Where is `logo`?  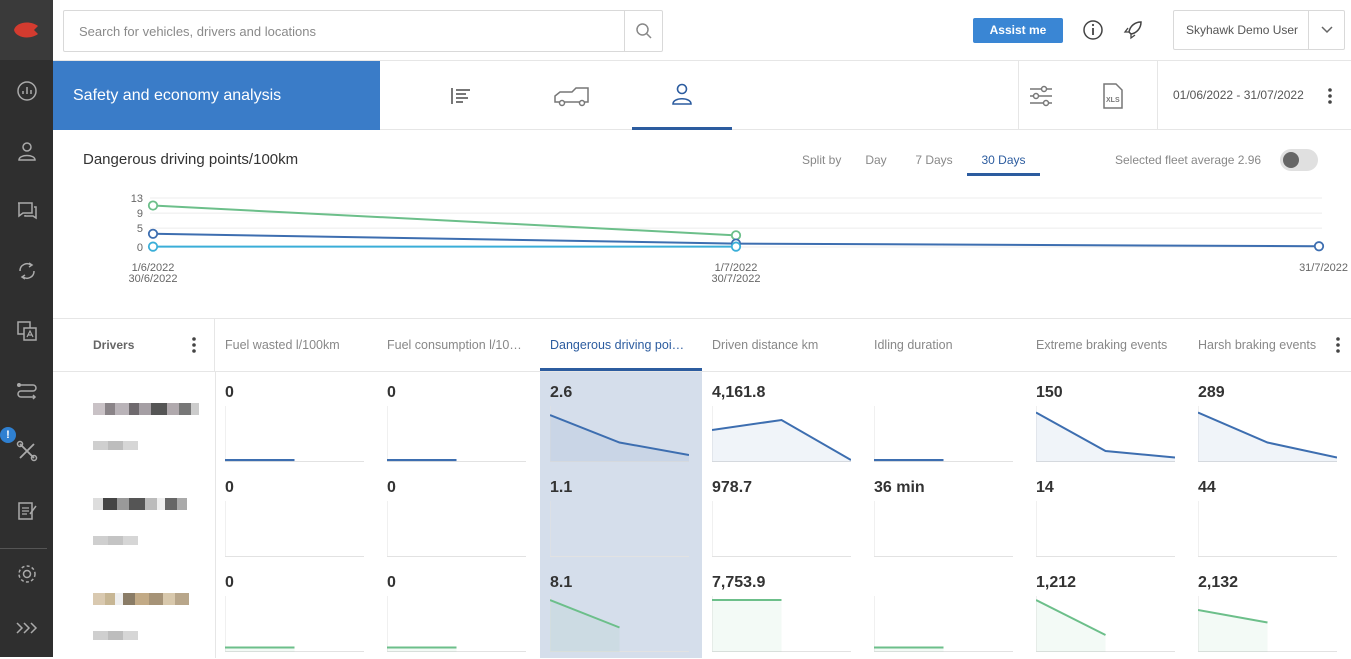 logo is located at coordinates (26, 30).